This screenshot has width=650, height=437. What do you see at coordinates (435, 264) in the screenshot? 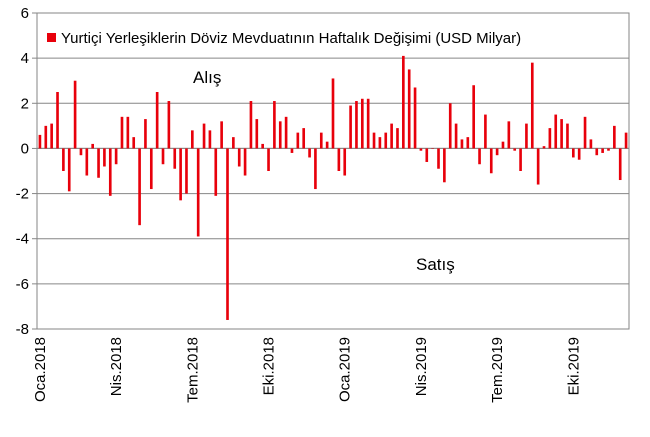
I see `annotation-satis: Satış` at bounding box center [435, 264].